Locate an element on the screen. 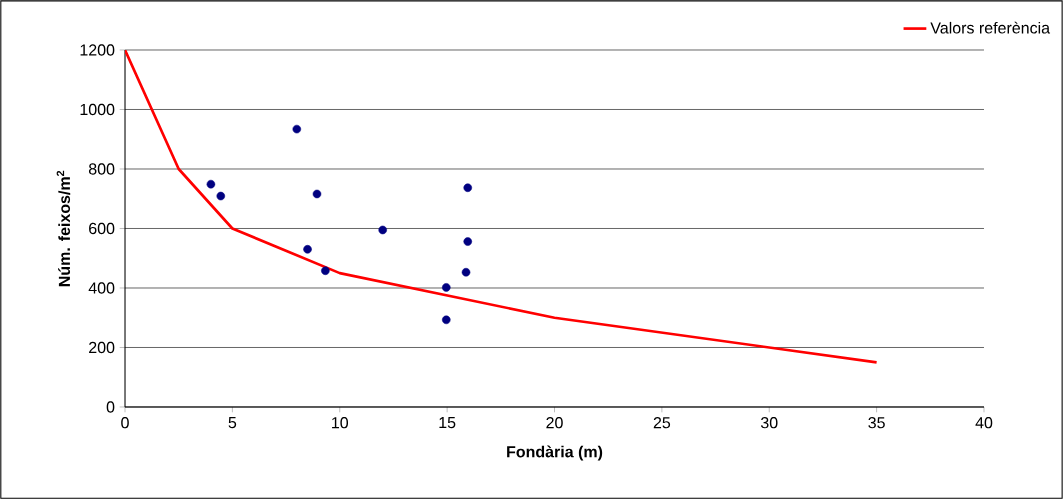 This screenshot has width=1063, height=499. x-tick-label: 25 is located at coordinates (662, 423).